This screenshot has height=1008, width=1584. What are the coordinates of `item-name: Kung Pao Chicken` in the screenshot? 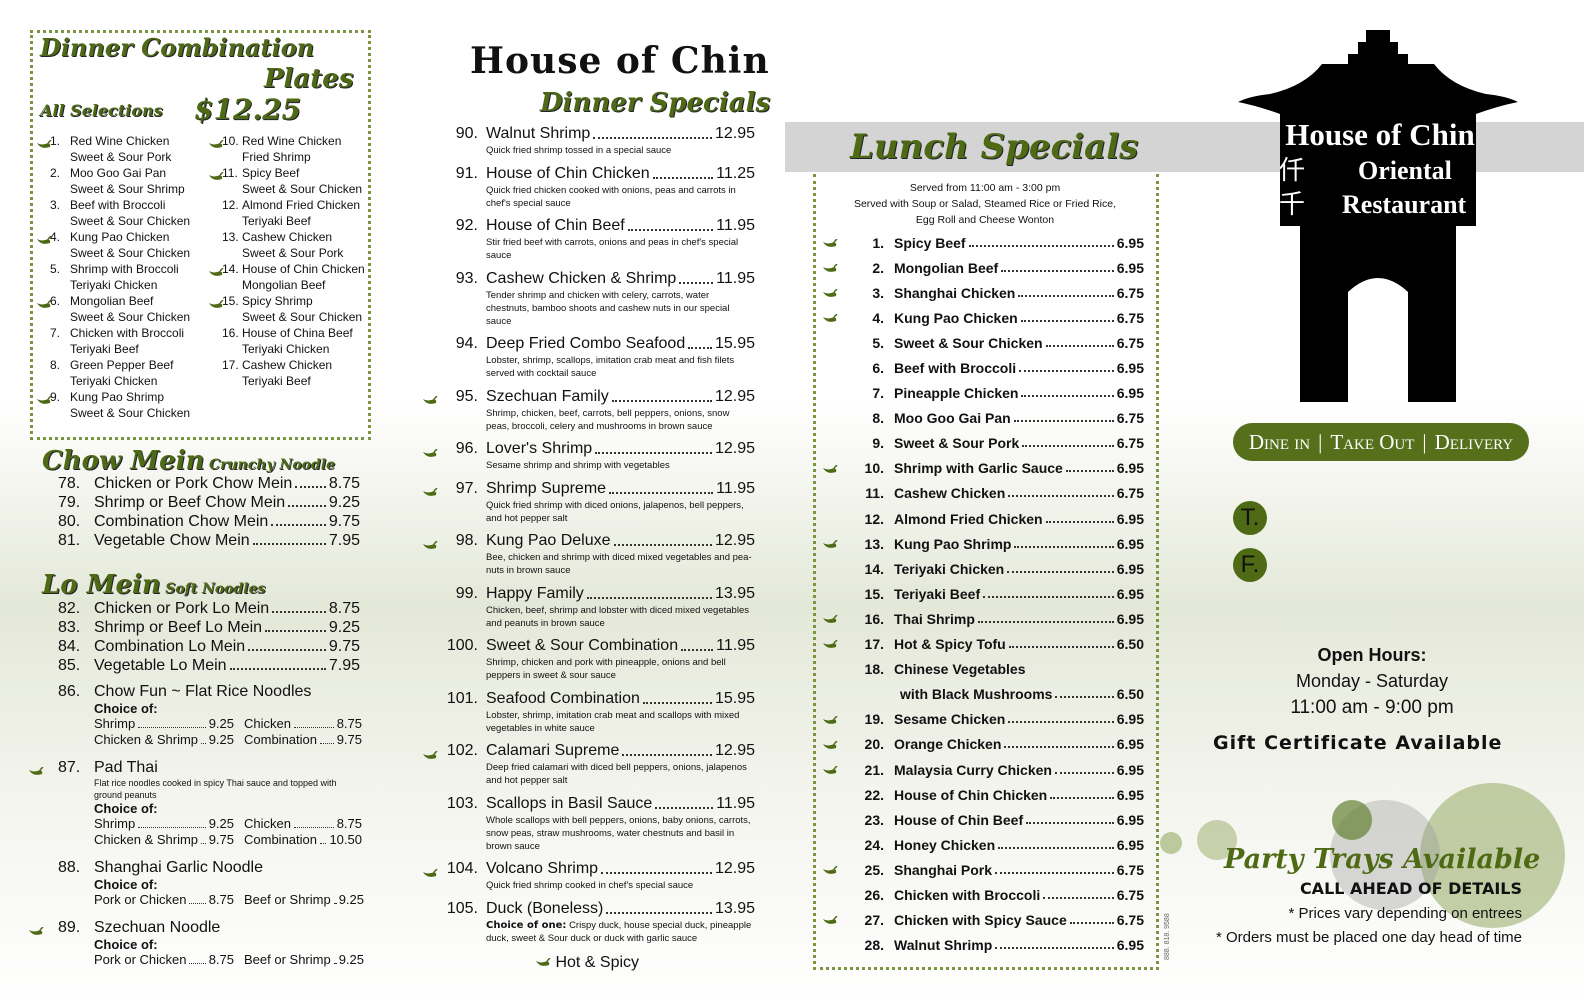 It's located at (956, 317).